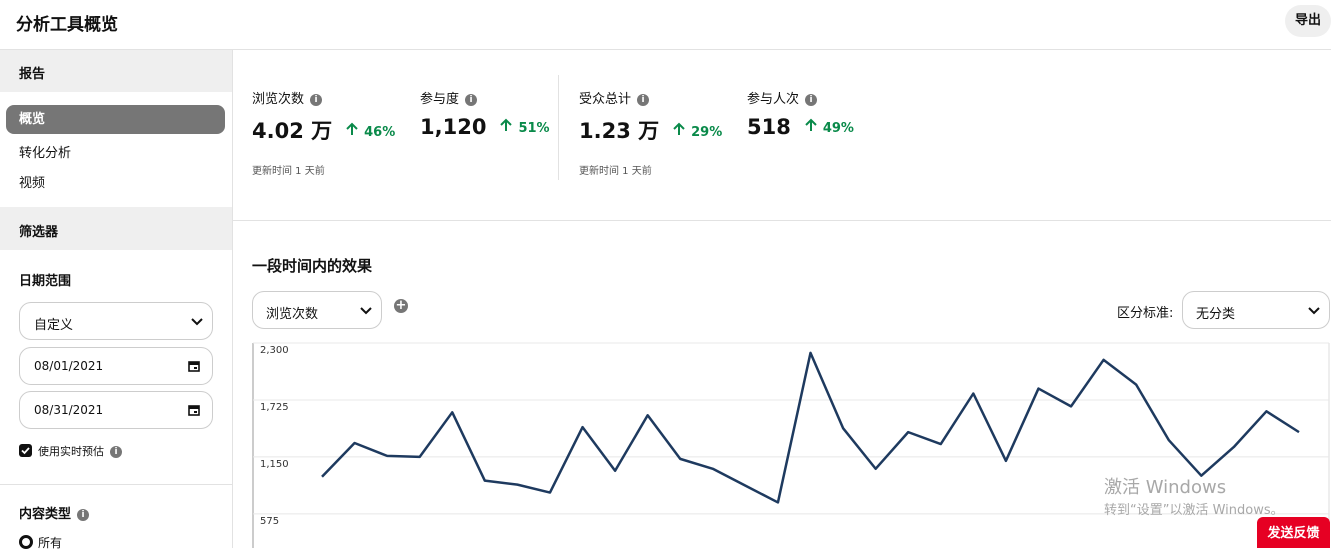  Describe the element at coordinates (71, 451) in the screenshot. I see `checkbox-text: 使用实时预估` at that location.